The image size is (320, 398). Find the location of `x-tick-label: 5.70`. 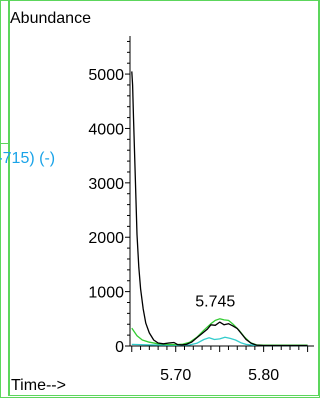

x-tick-label: 5.70 is located at coordinates (175, 375).